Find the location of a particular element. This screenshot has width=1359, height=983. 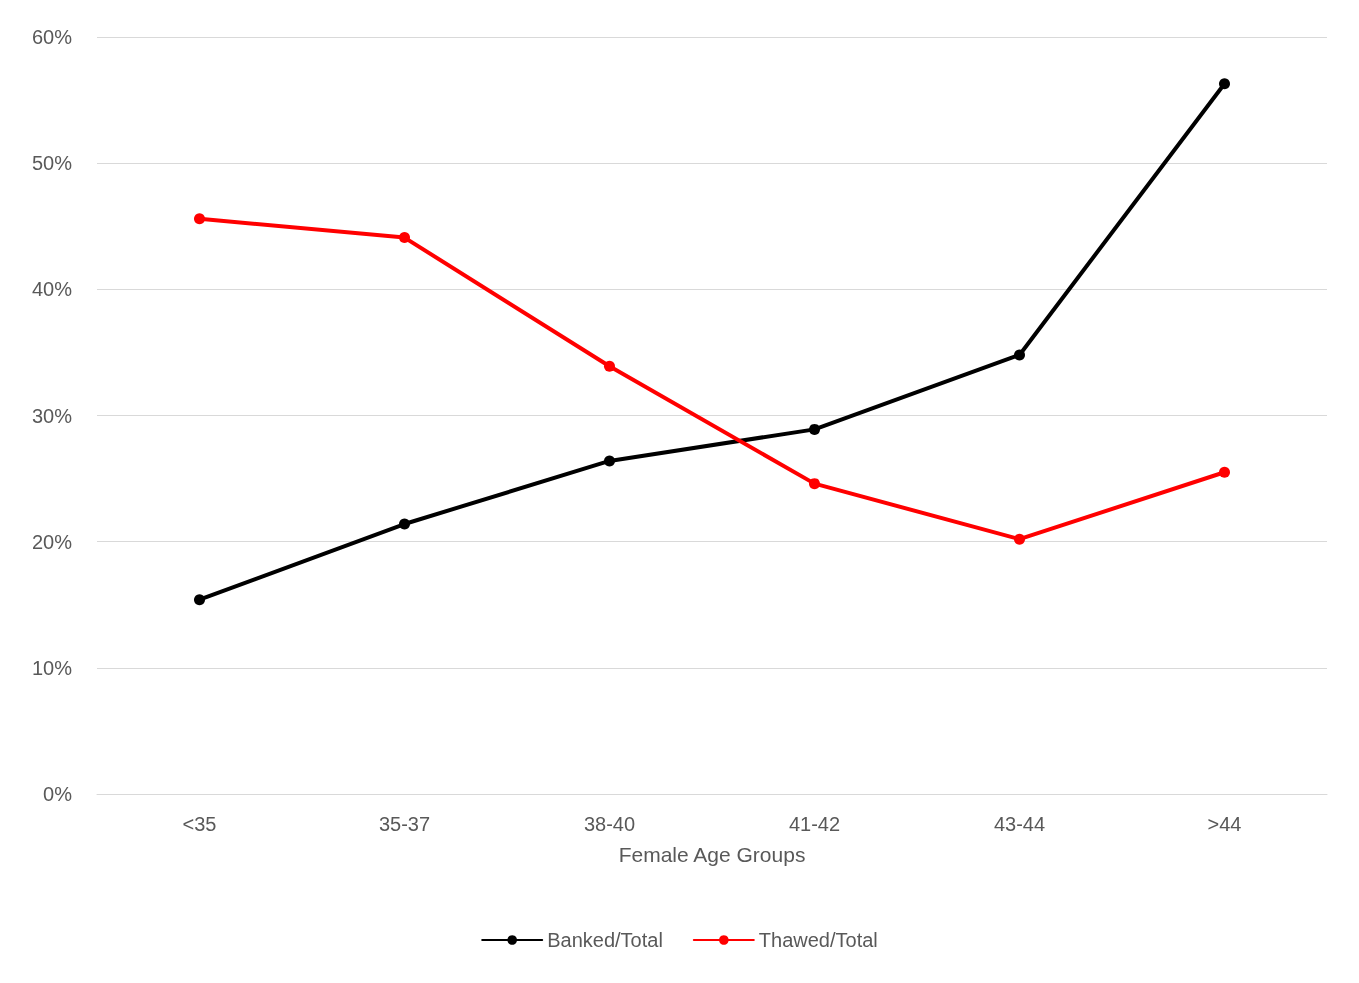

y-tick-label: 40% is located at coordinates (52, 289).